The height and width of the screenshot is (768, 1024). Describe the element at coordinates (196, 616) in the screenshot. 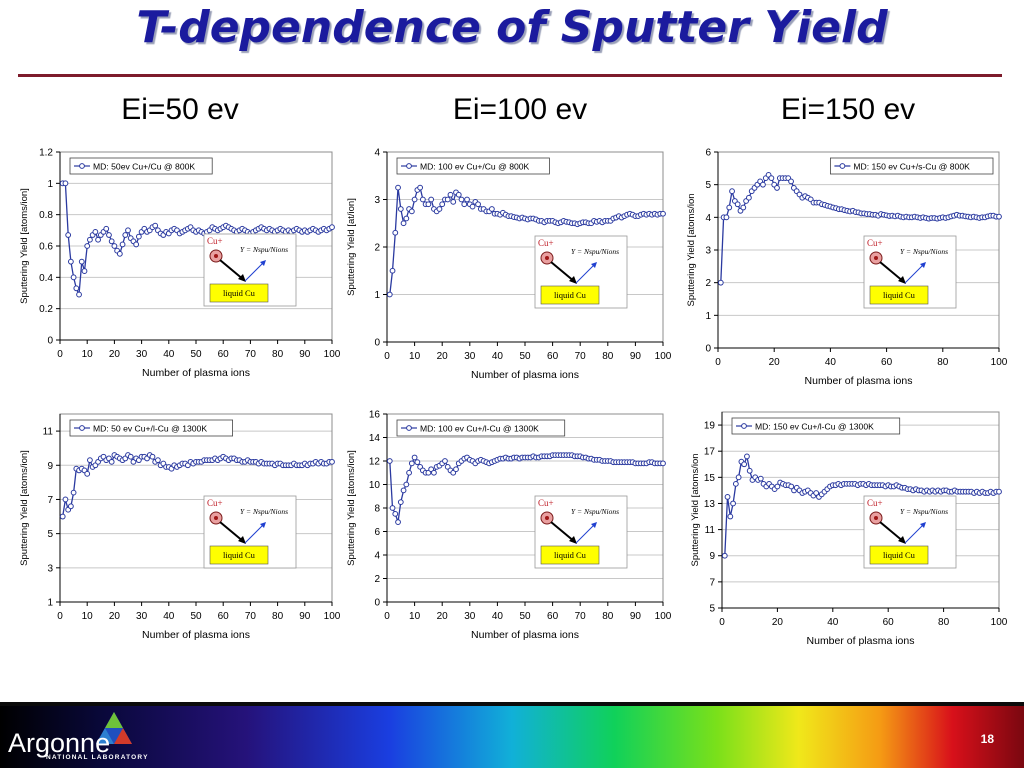

I see `x-tick-label: 50` at that location.